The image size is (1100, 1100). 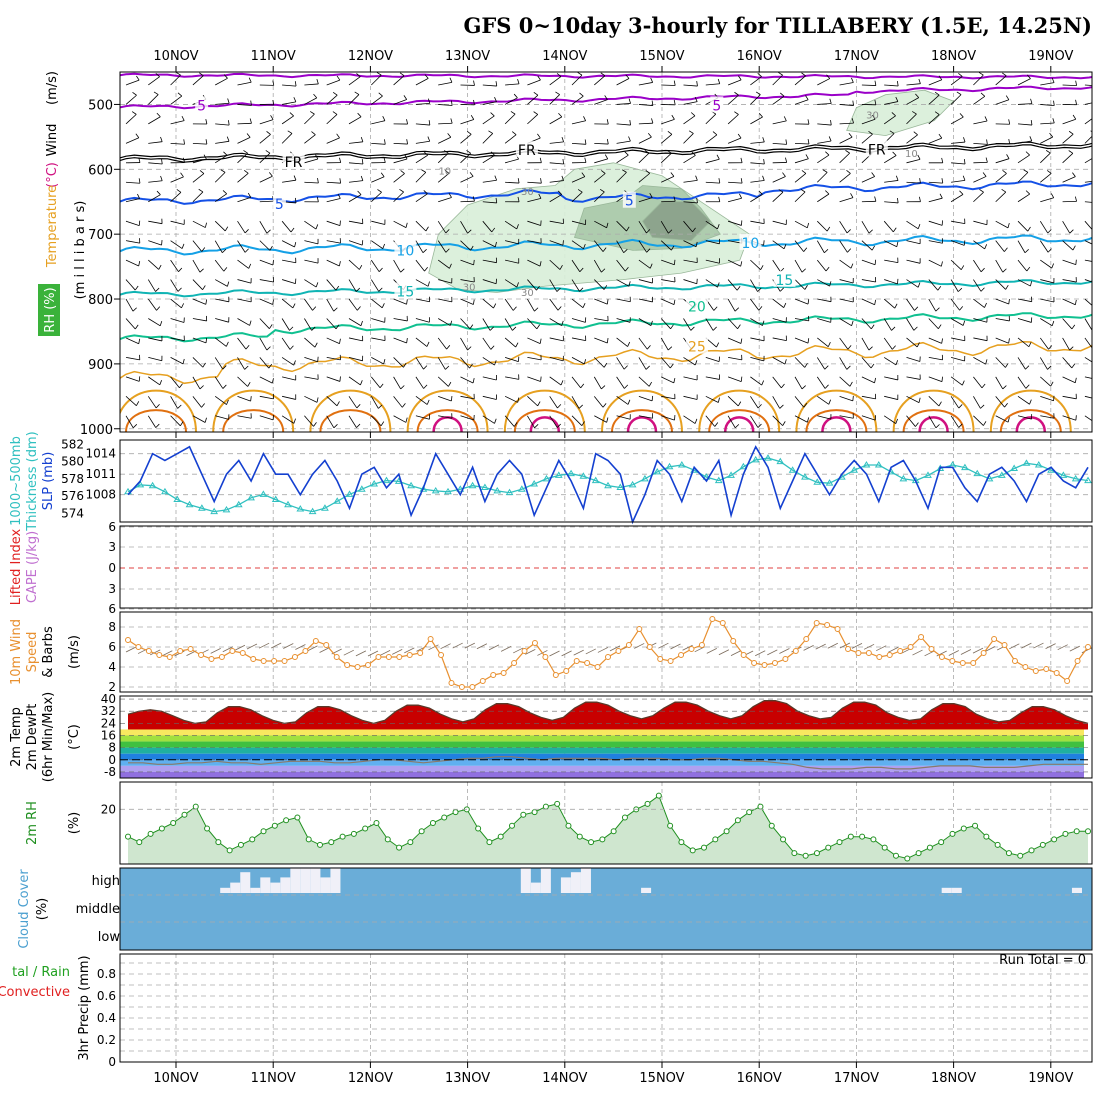 I want to click on cloud-bar, so click(x=265, y=885).